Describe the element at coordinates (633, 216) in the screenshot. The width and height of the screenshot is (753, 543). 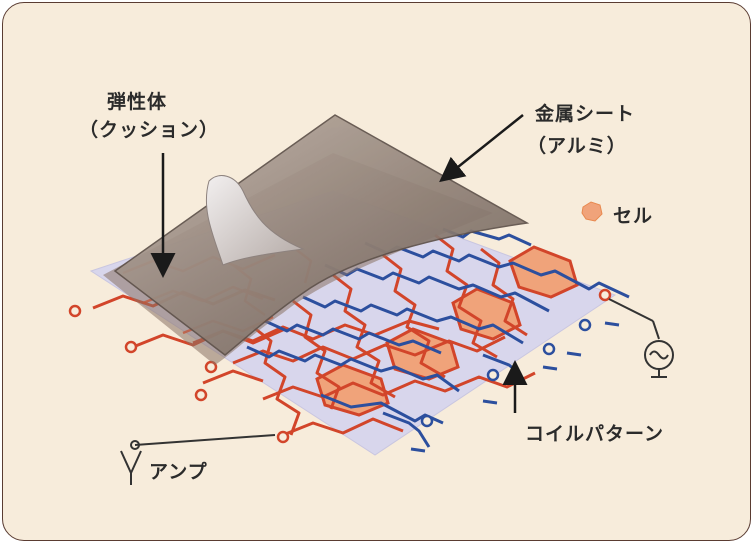
I see `label-cell: セル` at that location.